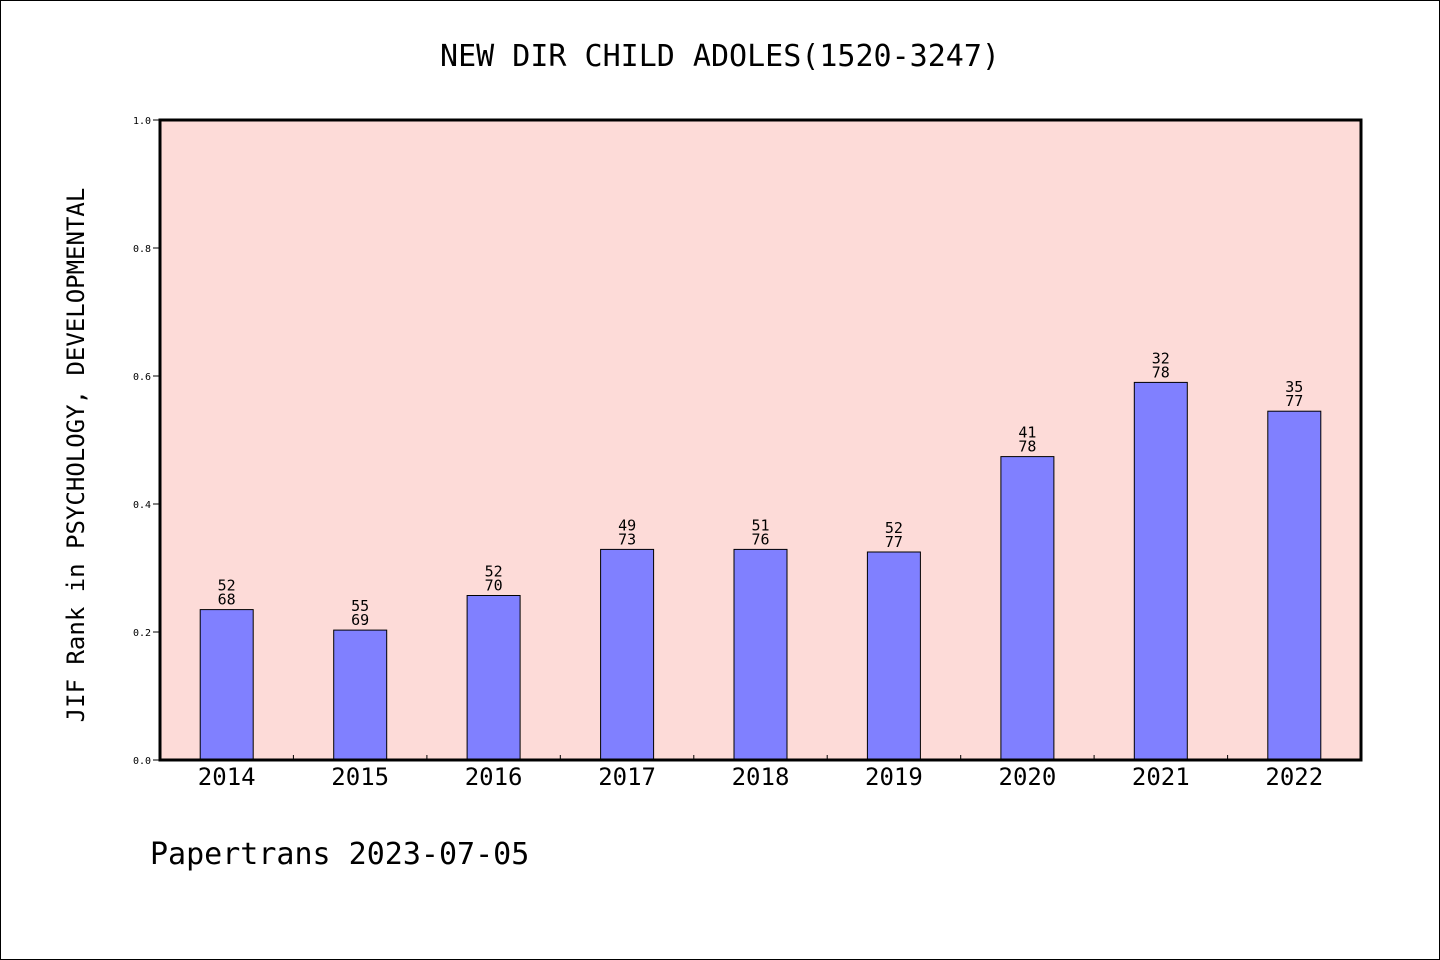 The image size is (1440, 960). What do you see at coordinates (1027, 433) in the screenshot?
I see `bar-rank-label: 41` at bounding box center [1027, 433].